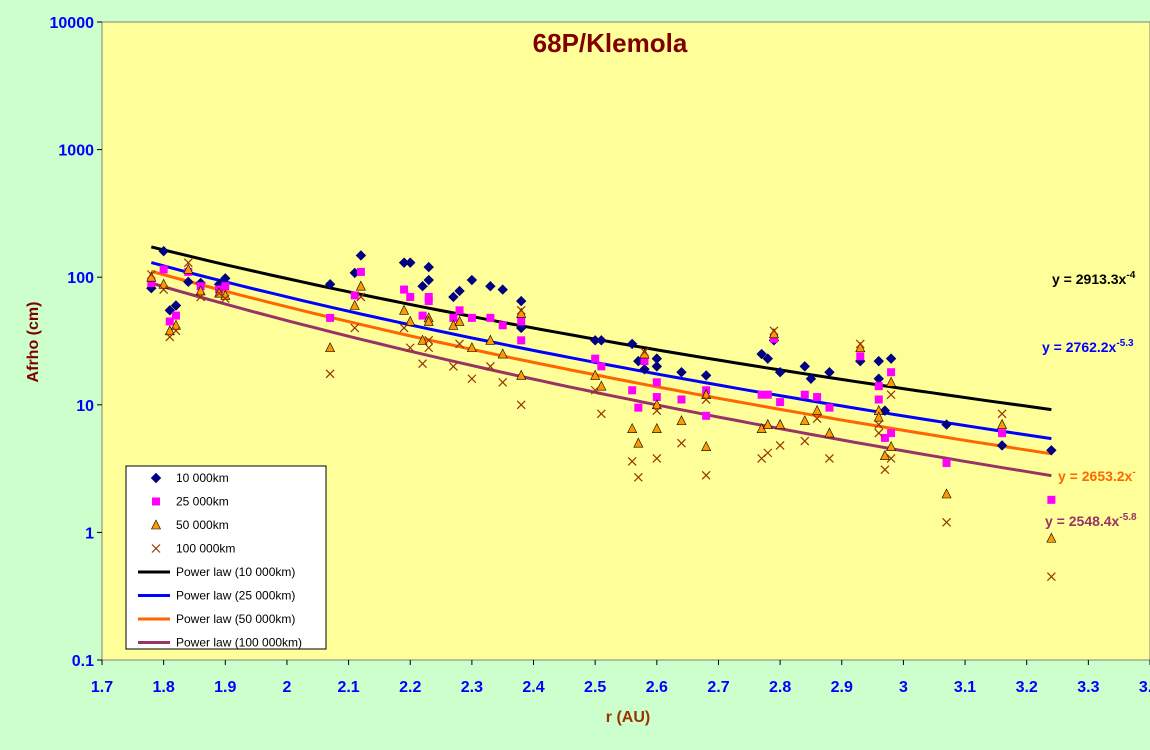 The width and height of the screenshot is (1150, 750). I want to click on trend-equation-0: y = 2913.3x-4, so click(1094, 278).